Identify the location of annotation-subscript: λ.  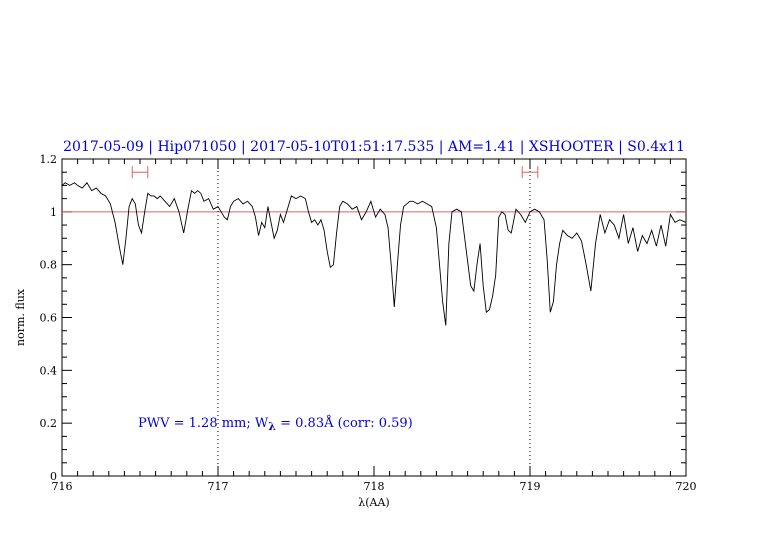
(272, 426).